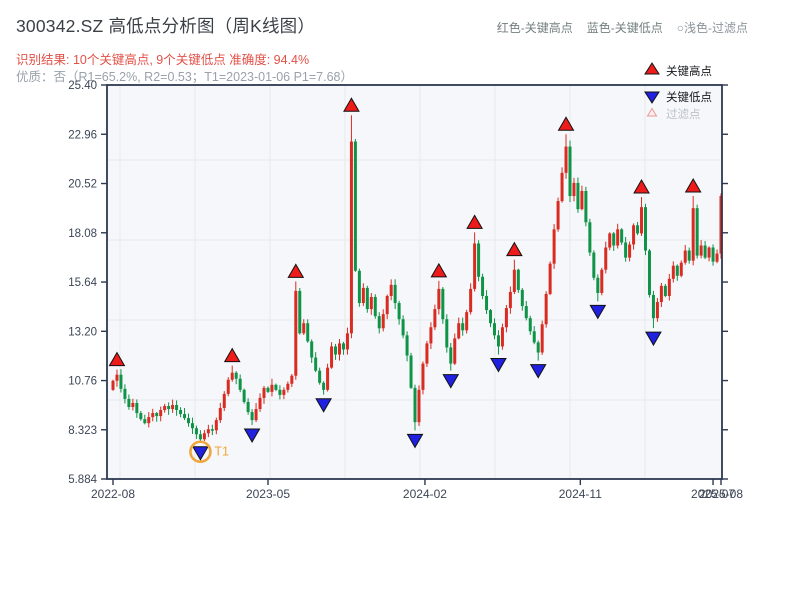  Describe the element at coordinates (712, 28) in the screenshot. I see `hint-filtered: ○浅色-过滤点` at that location.